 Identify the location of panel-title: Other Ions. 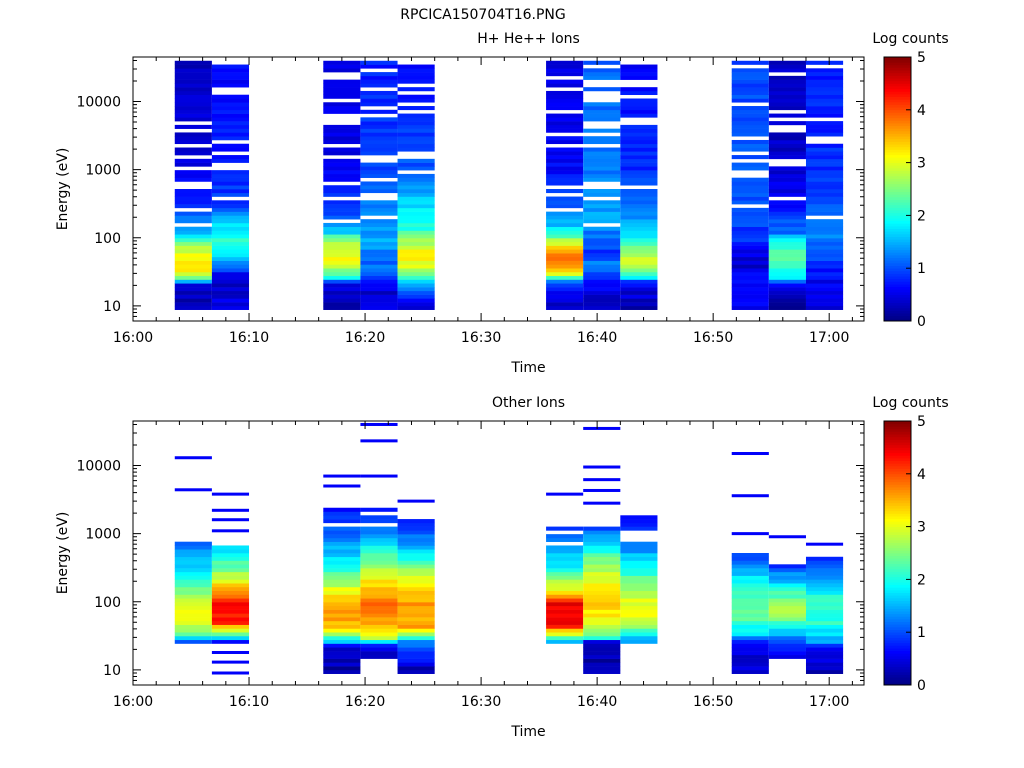
(528, 403).